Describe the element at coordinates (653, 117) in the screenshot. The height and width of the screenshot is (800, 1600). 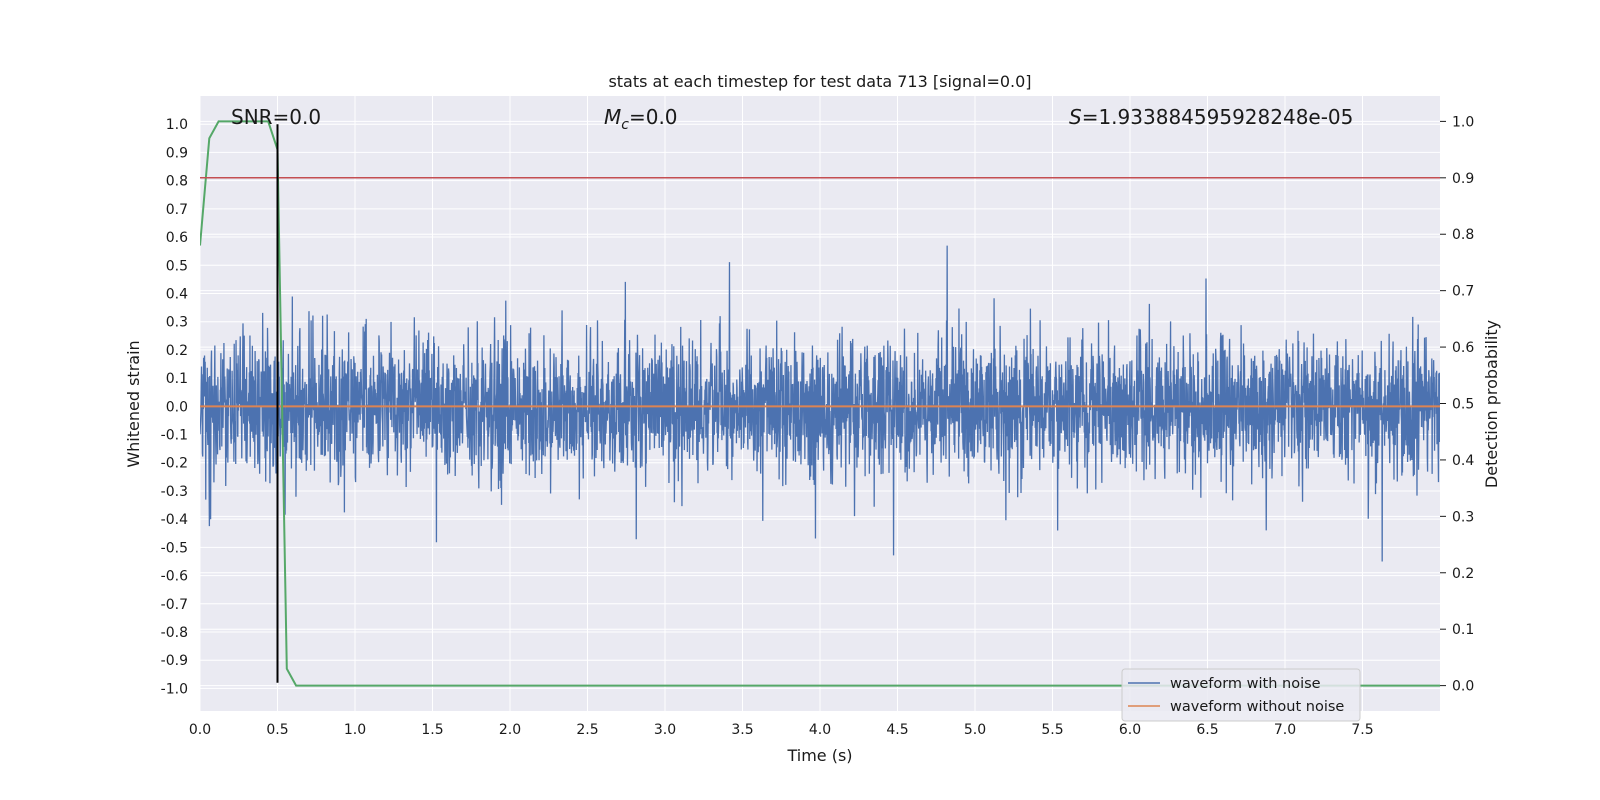
I see `chirp-mass-value: =0.0` at that location.